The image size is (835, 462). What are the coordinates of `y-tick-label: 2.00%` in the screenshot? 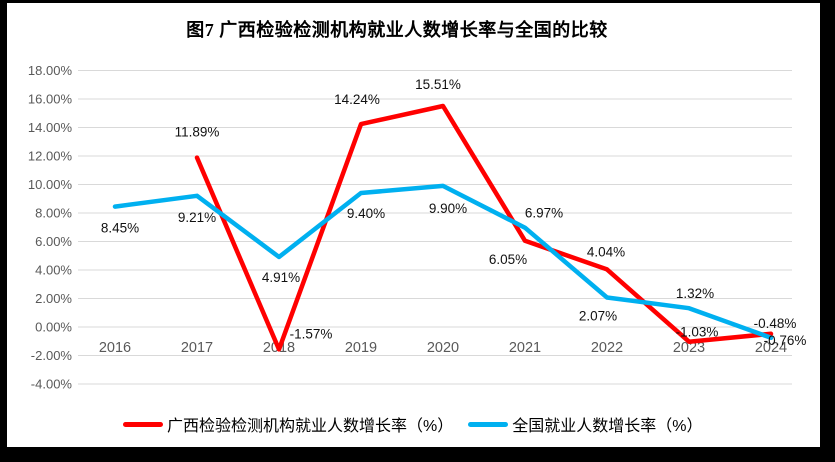 It's located at (53, 298).